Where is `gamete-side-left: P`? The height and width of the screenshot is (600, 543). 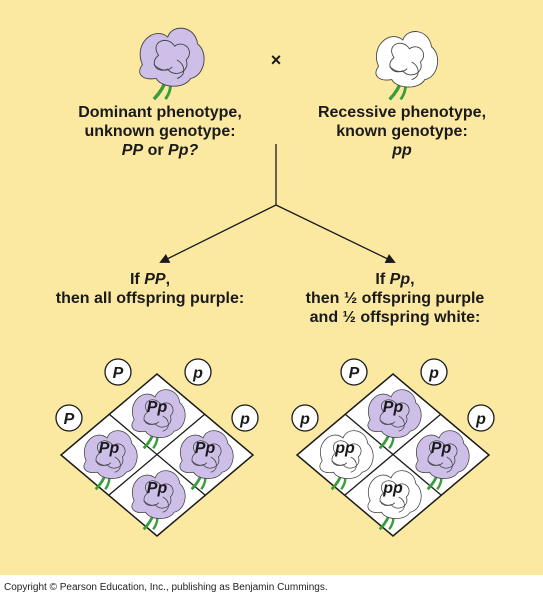
gamete-side-left: P is located at coordinates (69, 418).